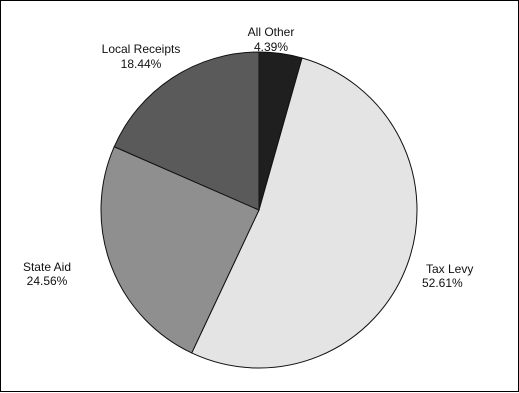 This screenshot has height=393, width=519. Describe the element at coordinates (47, 281) in the screenshot. I see `label-state-aid-value: 24.56%` at that location.